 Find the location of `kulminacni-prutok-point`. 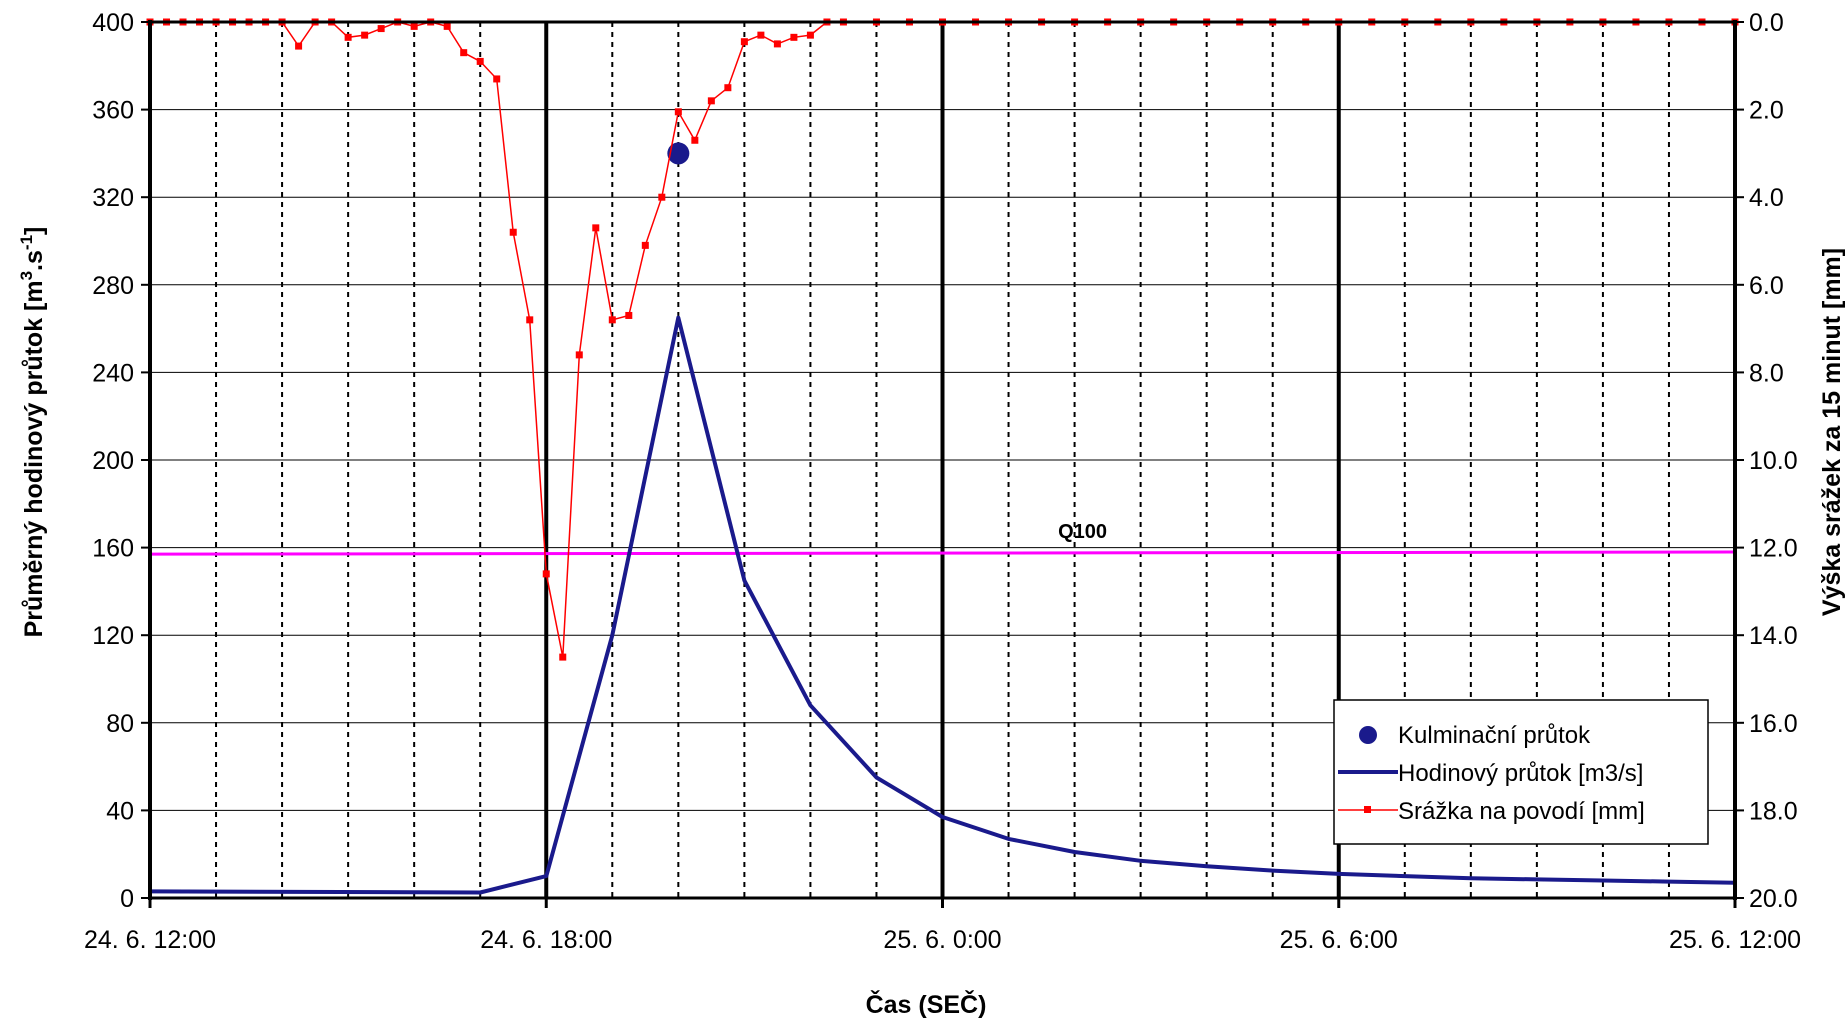

kulminacni-prutok-point is located at coordinates (678, 153).